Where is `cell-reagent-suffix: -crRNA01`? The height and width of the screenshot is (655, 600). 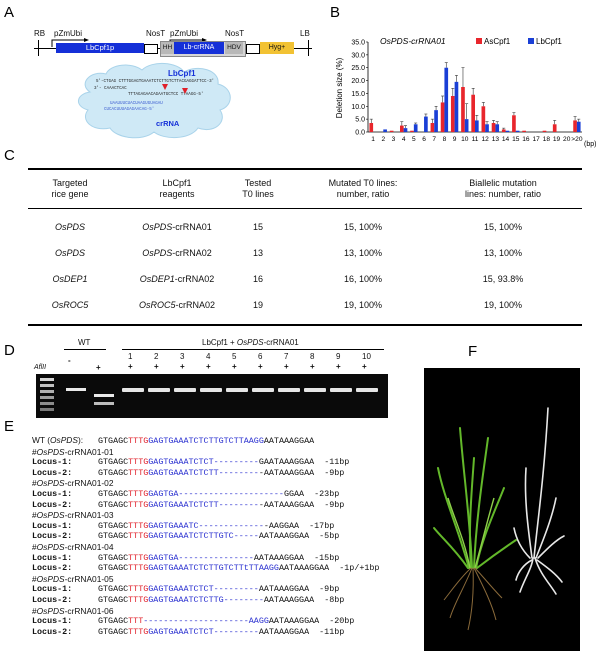
cell-reagent-suffix: -crRNA01 is located at coordinates (192, 227).